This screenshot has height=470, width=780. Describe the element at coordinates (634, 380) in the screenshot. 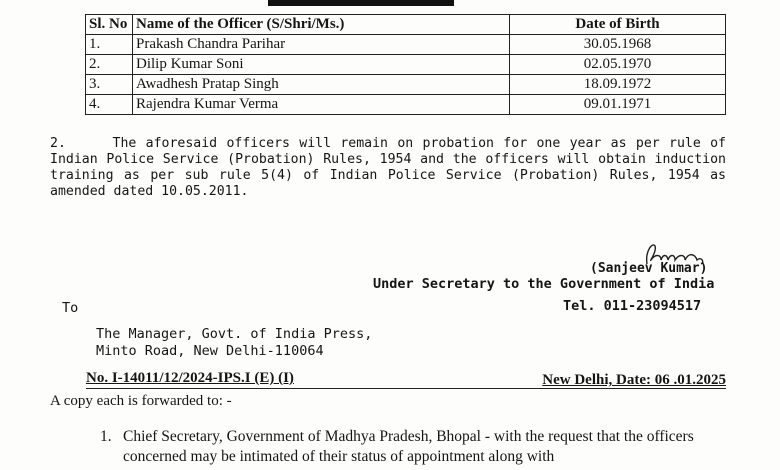

I see `place-date: New Delhi, Date: 06 .01.2025` at that location.